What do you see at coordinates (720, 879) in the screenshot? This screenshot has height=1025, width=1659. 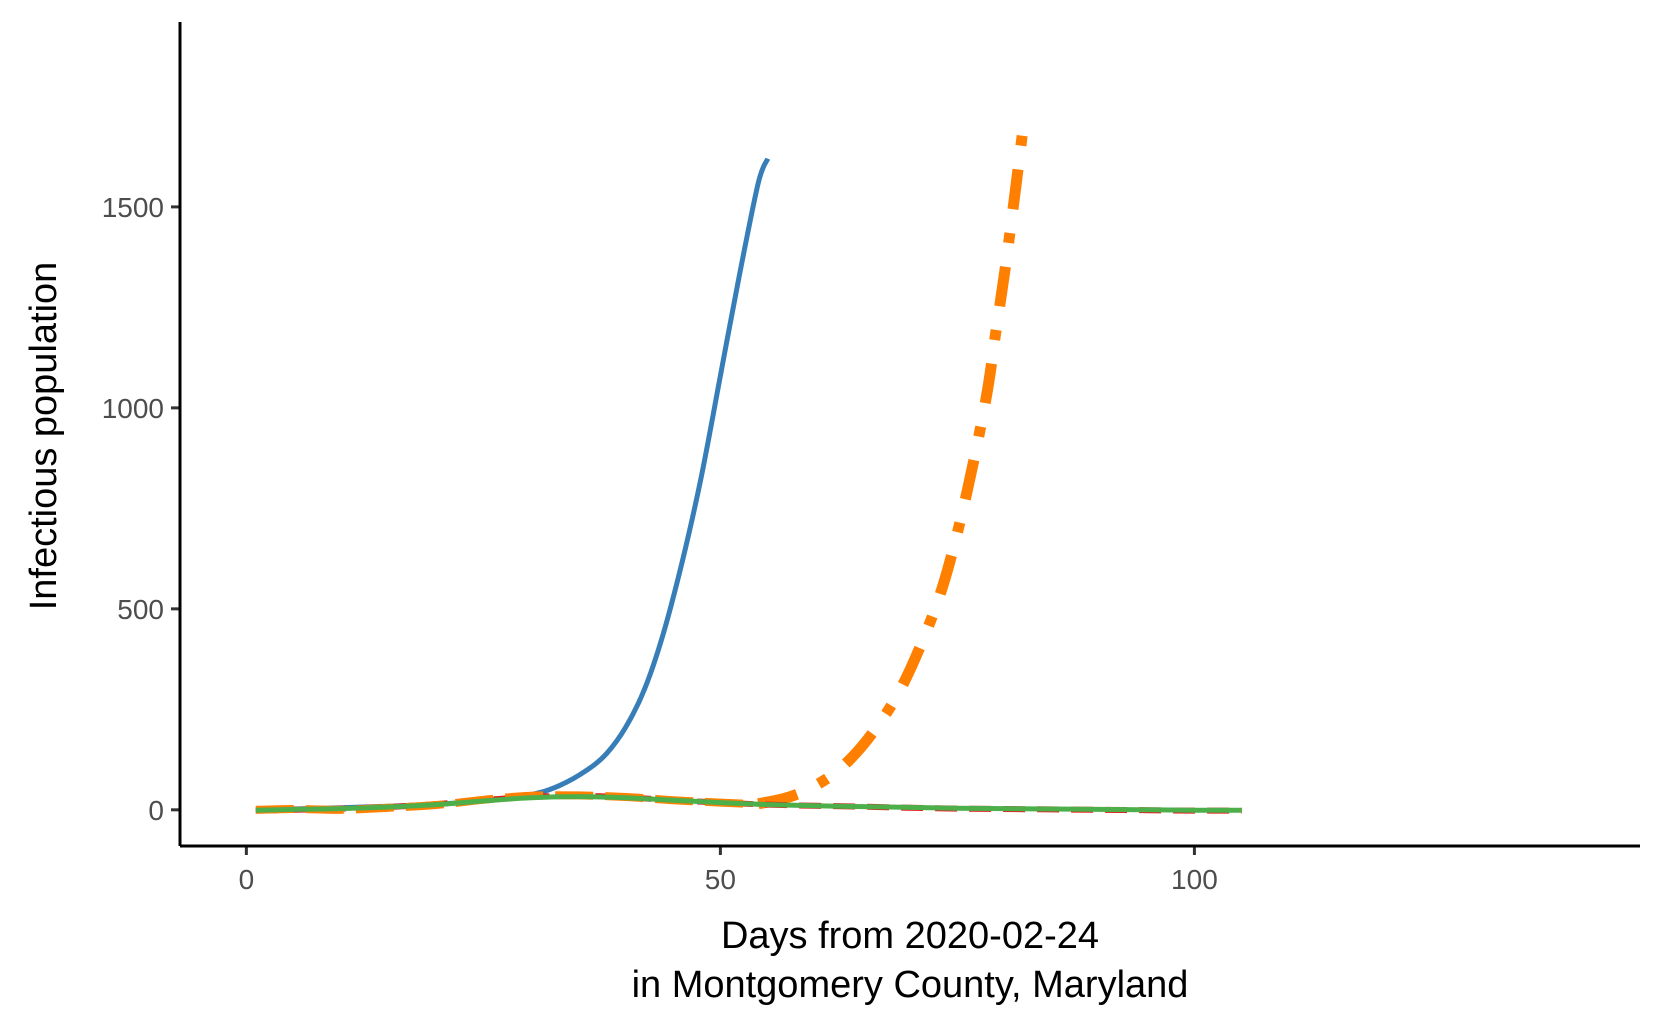 I see `x-tick-label: 50` at bounding box center [720, 879].